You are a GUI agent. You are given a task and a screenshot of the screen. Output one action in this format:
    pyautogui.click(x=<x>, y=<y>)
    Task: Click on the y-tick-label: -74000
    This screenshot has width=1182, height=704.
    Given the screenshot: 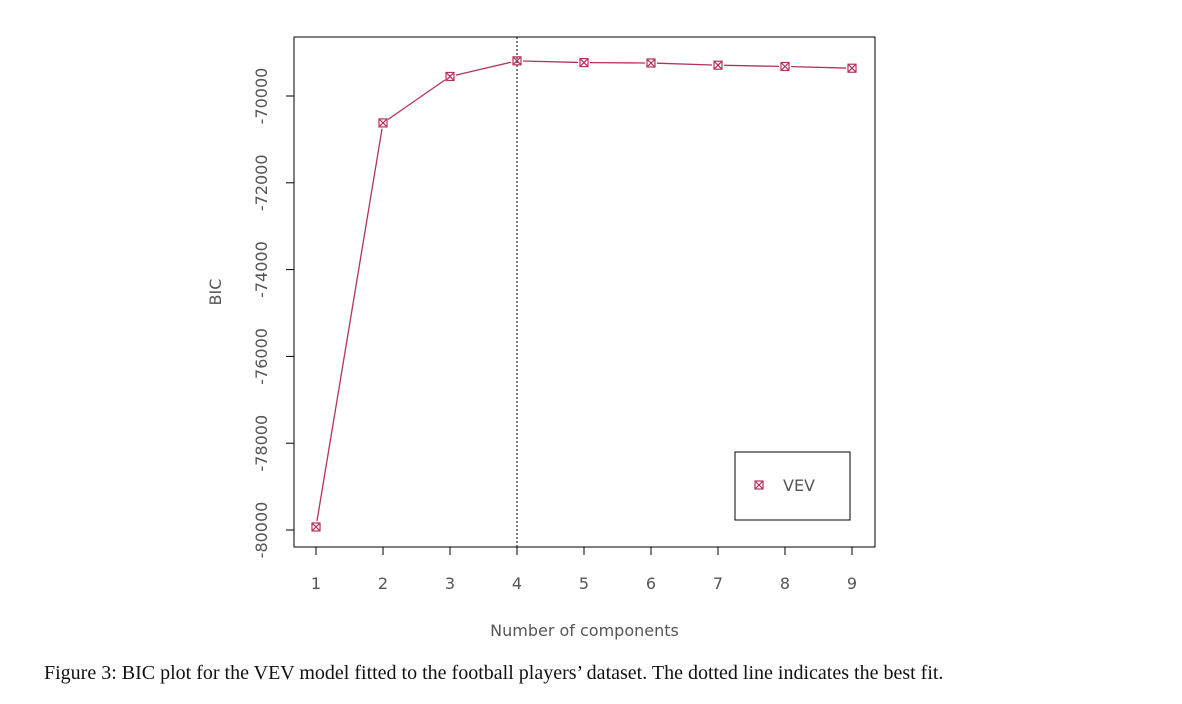 What is the action you would take?
    pyautogui.click(x=261, y=269)
    